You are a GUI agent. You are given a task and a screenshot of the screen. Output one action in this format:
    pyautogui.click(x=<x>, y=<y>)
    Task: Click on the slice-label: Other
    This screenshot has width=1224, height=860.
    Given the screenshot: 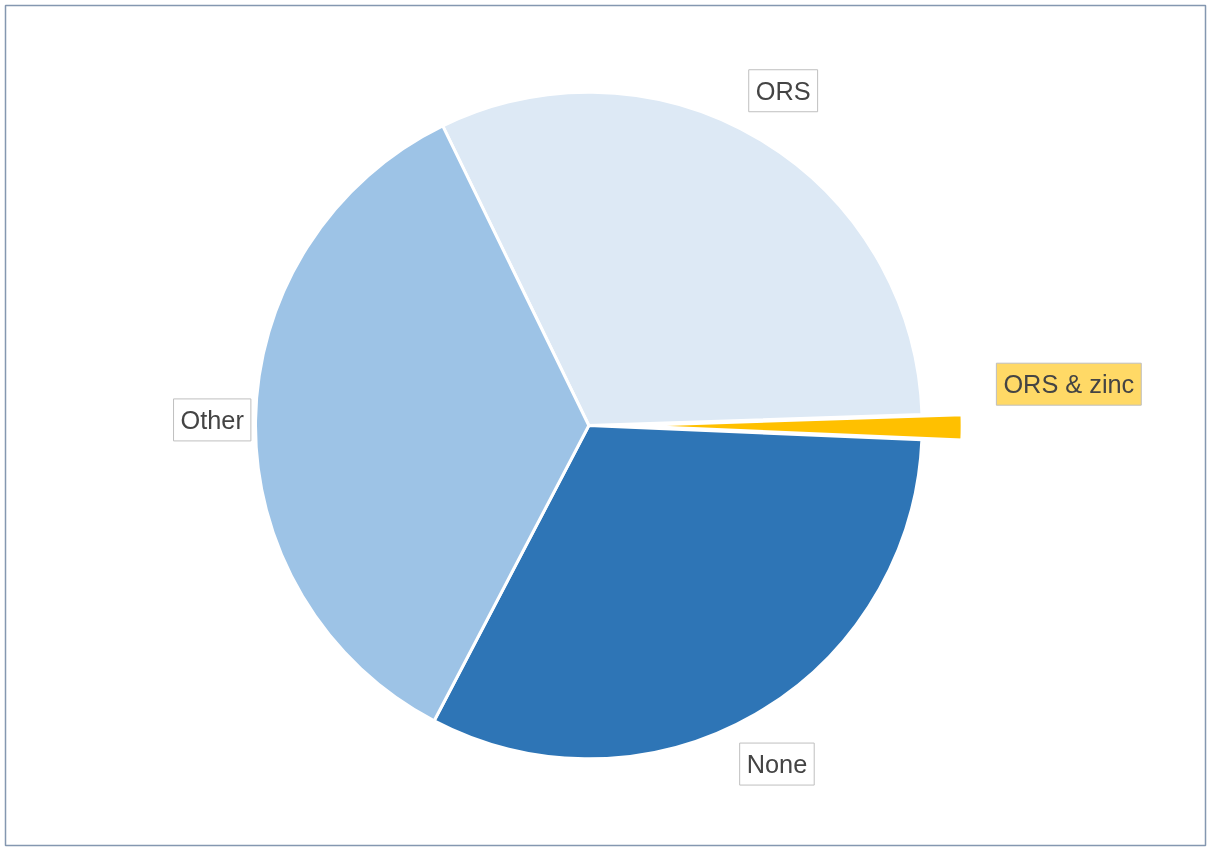 What is the action you would take?
    pyautogui.click(x=212, y=419)
    